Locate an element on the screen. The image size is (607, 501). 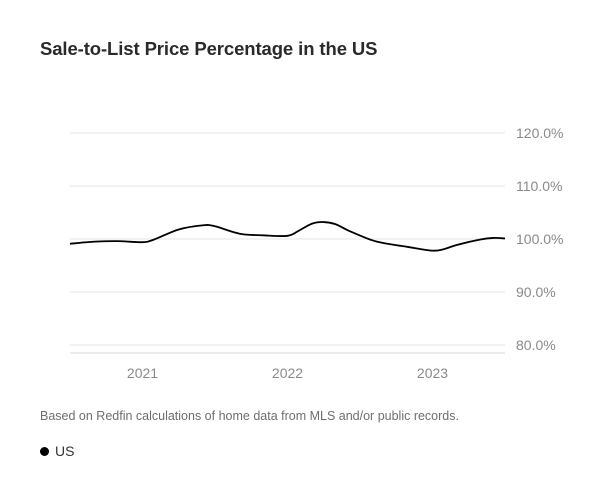
x-tick-label: 2023 is located at coordinates (432, 373).